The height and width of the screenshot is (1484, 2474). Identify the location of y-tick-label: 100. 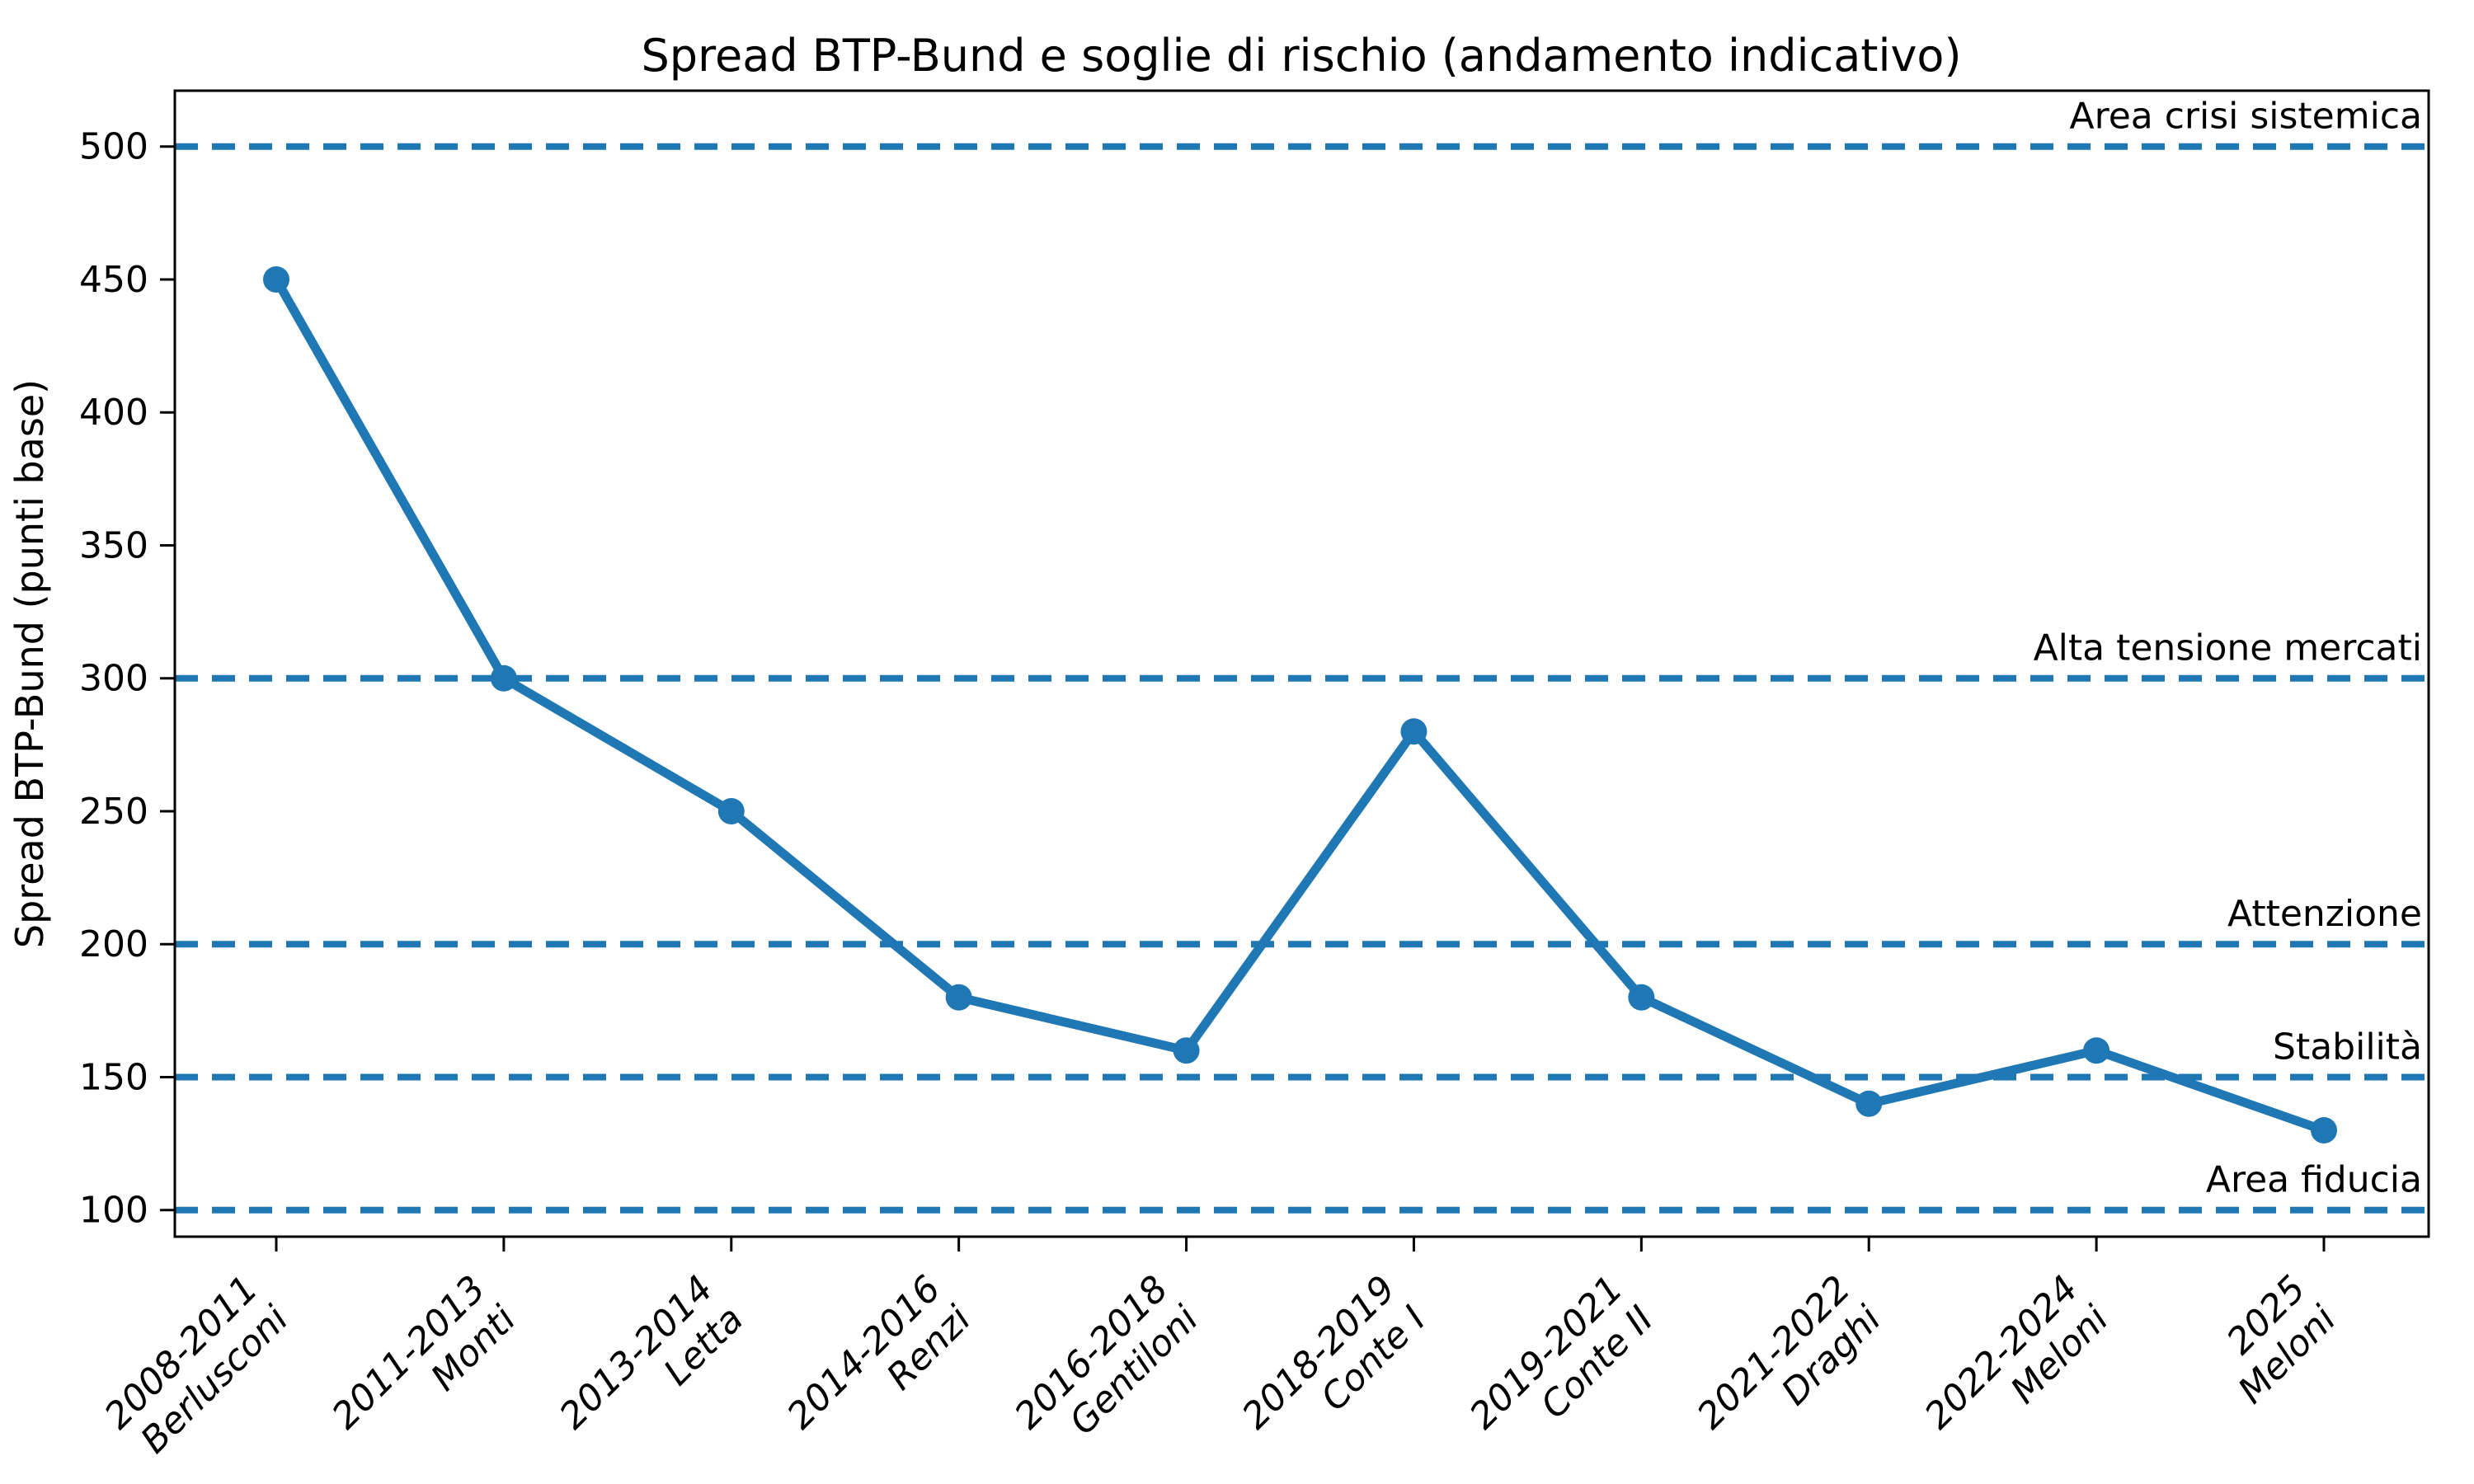
(113, 1211).